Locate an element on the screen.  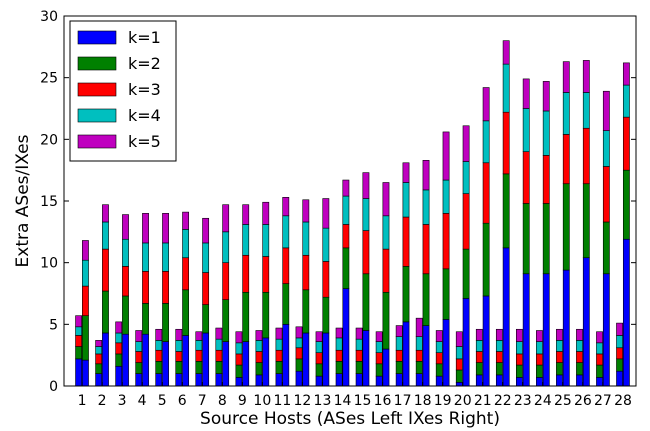
bar-segment-host-14-ixes-k3 is located at coordinates (346, 236).